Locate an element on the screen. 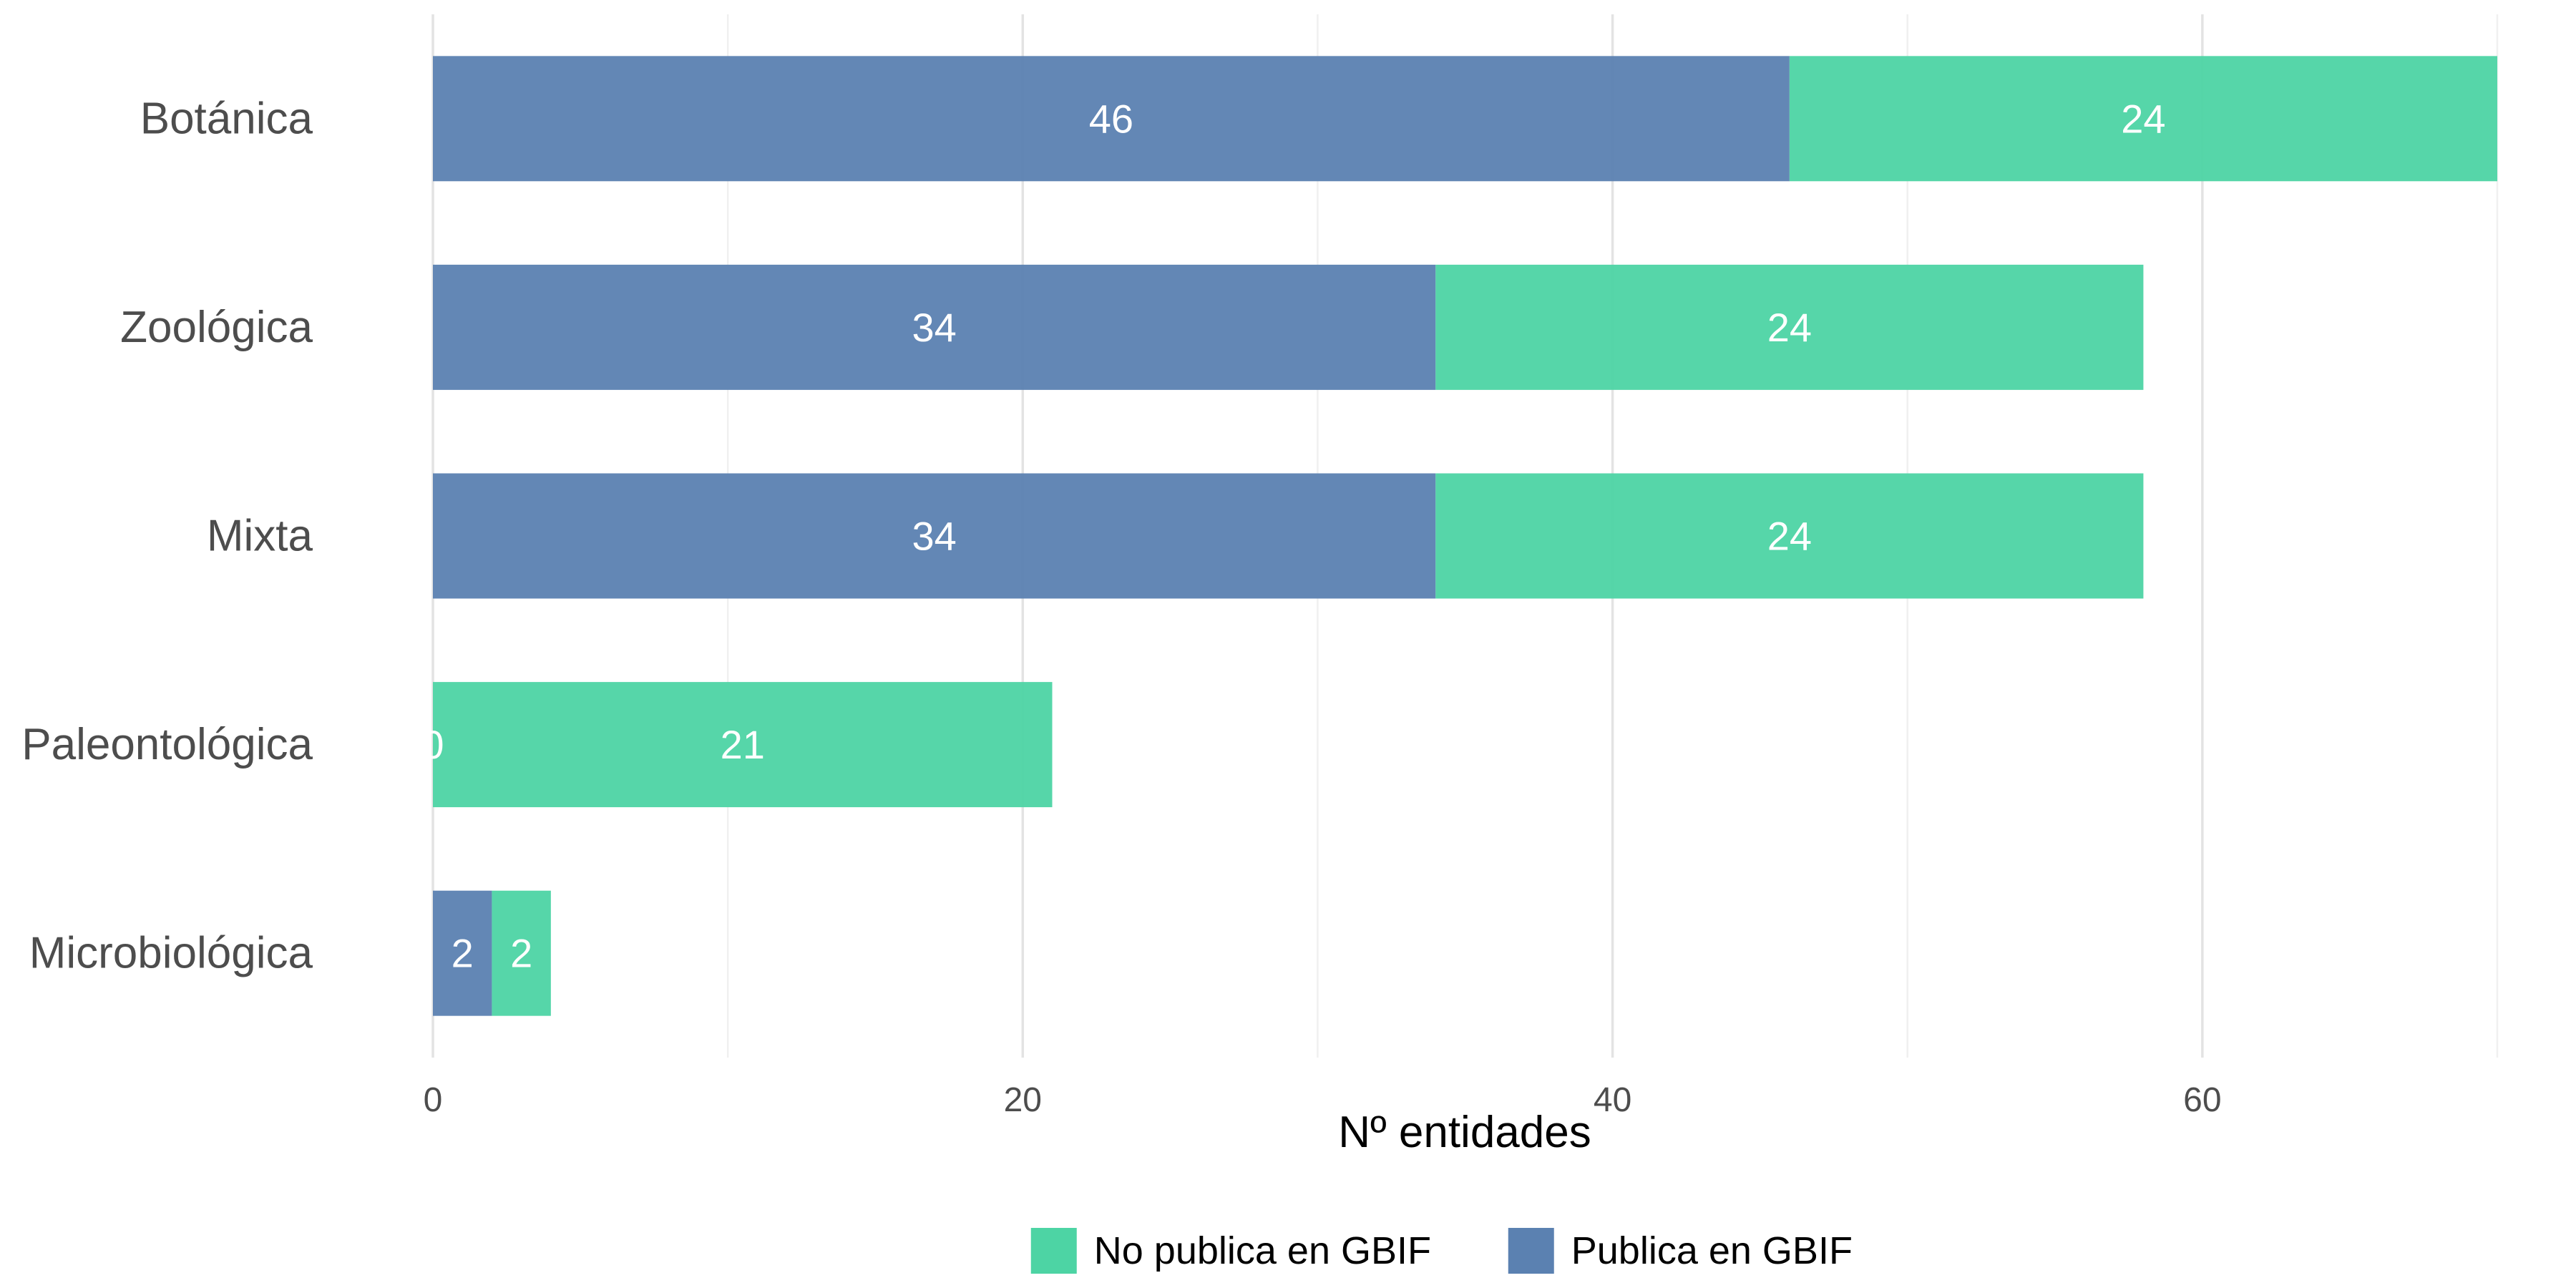 The height and width of the screenshot is (1288, 2576). data-label-no-publica-en-gbif-paleontologica: 21 is located at coordinates (743, 744).